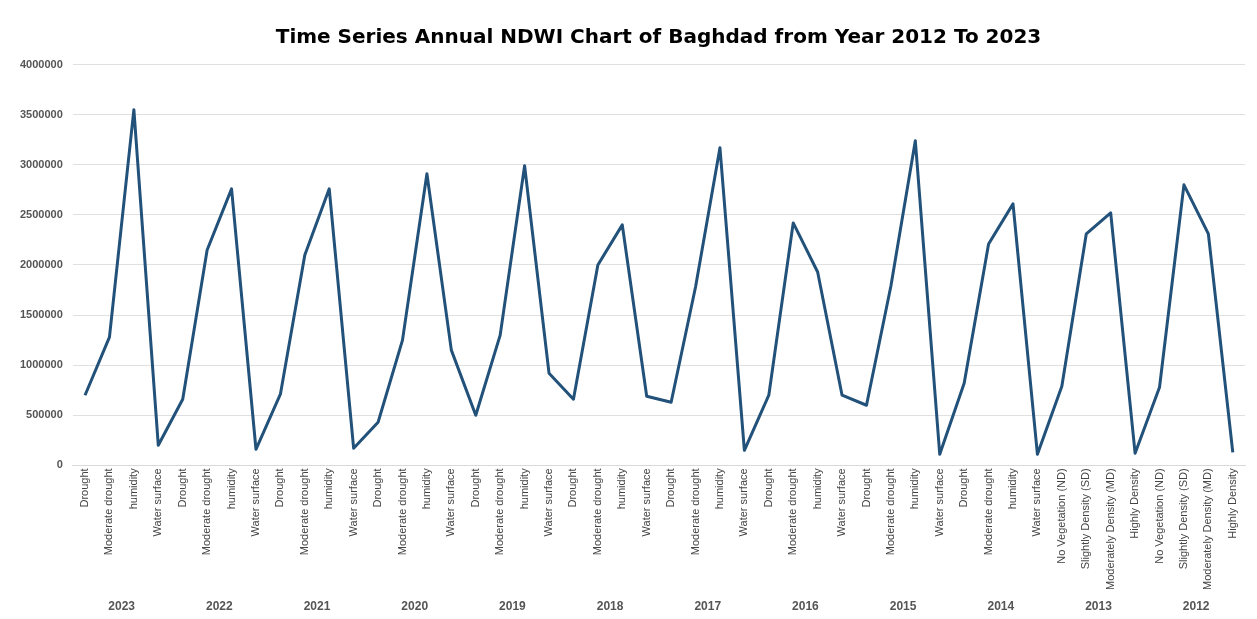 Image resolution: width=1257 pixels, height=619 pixels. Describe the element at coordinates (122, 606) in the screenshot. I see `text: 2023` at that location.